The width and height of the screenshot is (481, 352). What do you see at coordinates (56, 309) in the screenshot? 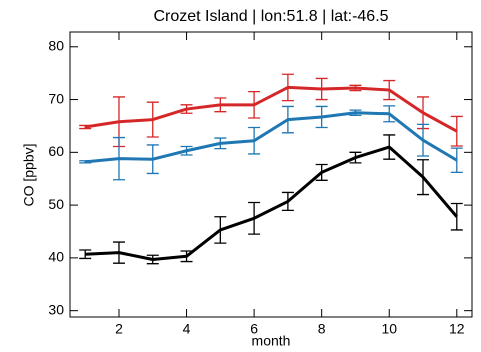
I see `y-tick-label: 30` at bounding box center [56, 309].